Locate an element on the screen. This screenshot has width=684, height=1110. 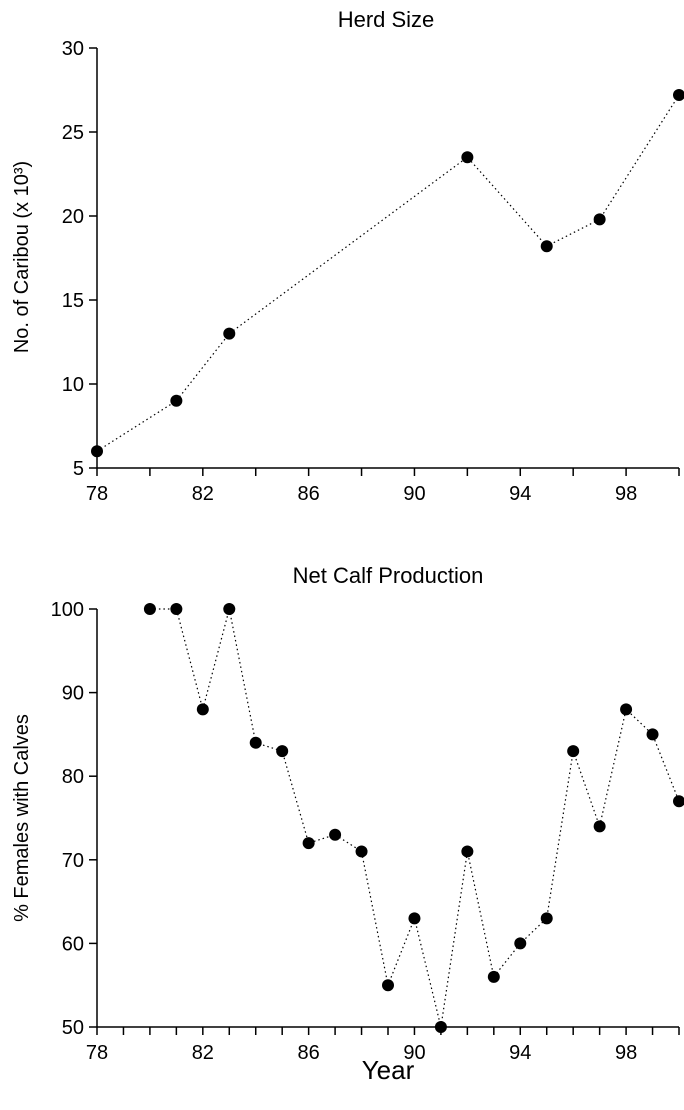
net-calf-x-tick-label: 94 is located at coordinates (520, 1053).